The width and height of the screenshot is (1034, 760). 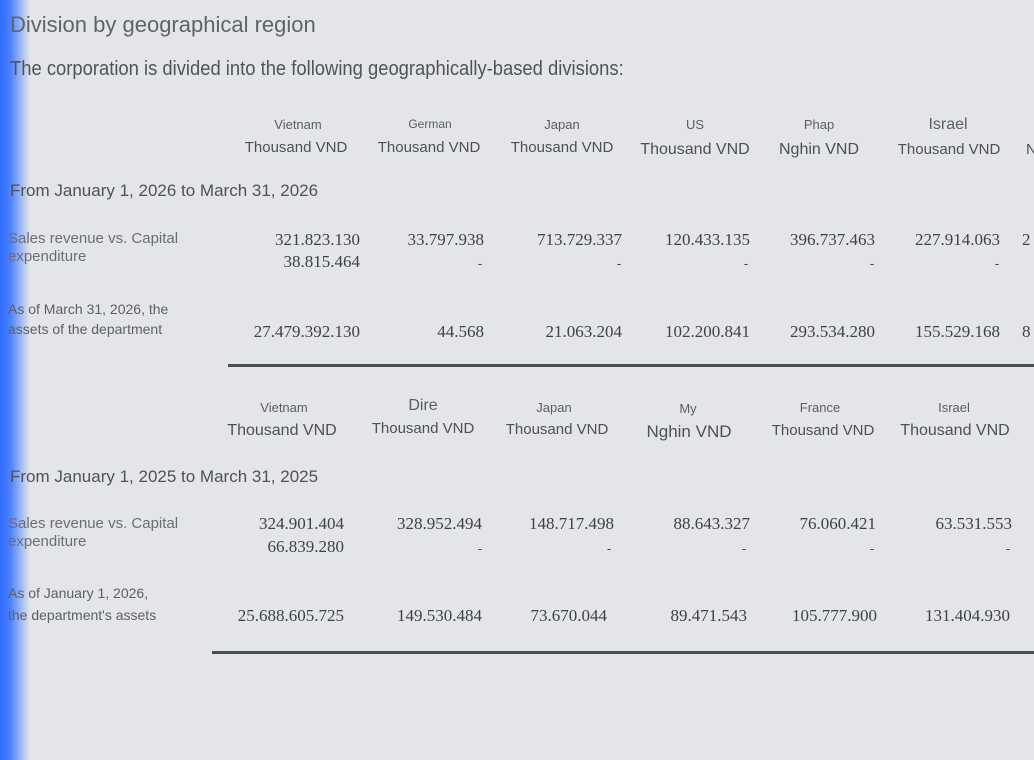 I want to click on cell-value: 155.529.168, so click(x=957, y=331).